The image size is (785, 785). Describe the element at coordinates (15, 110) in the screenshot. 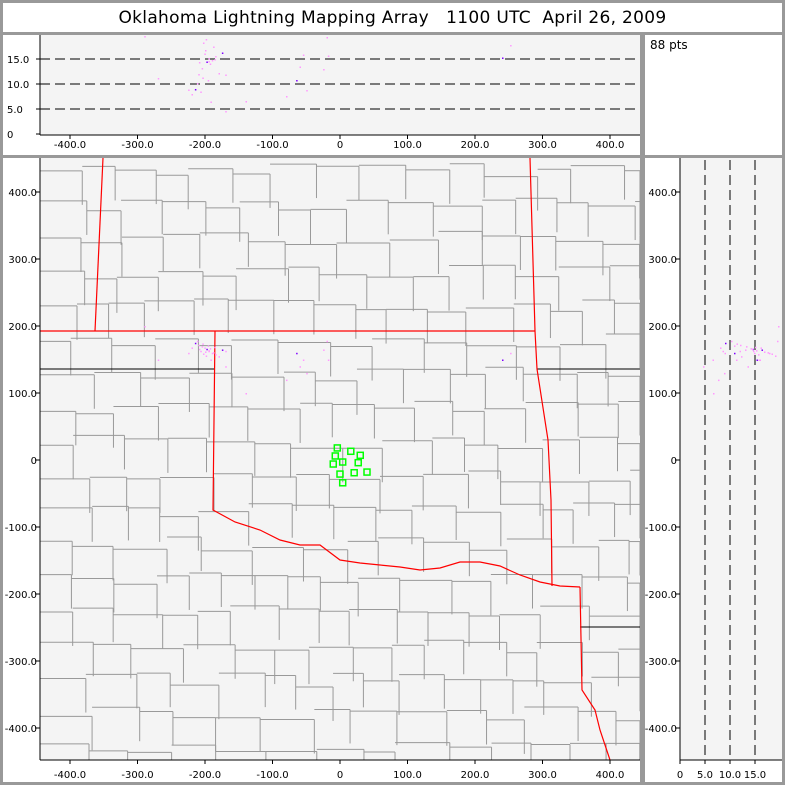

I see `altitude-tick-label: 5.0` at that location.